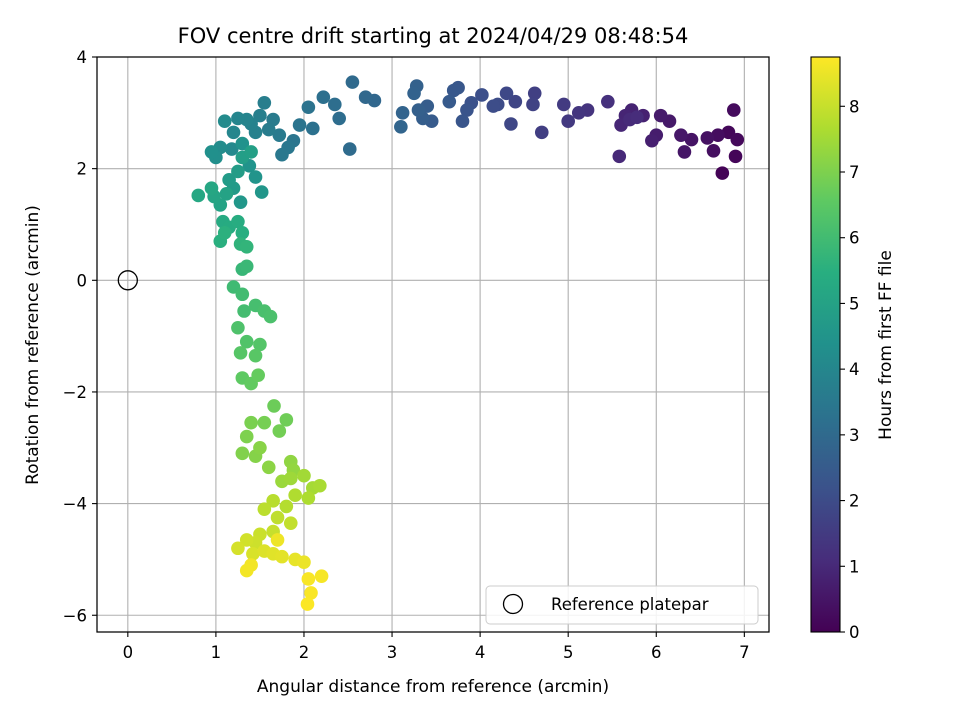 The image size is (960, 724). Describe the element at coordinates (33, 345) in the screenshot. I see `y-axis-label: Rotation from reference (arcmin)` at that location.